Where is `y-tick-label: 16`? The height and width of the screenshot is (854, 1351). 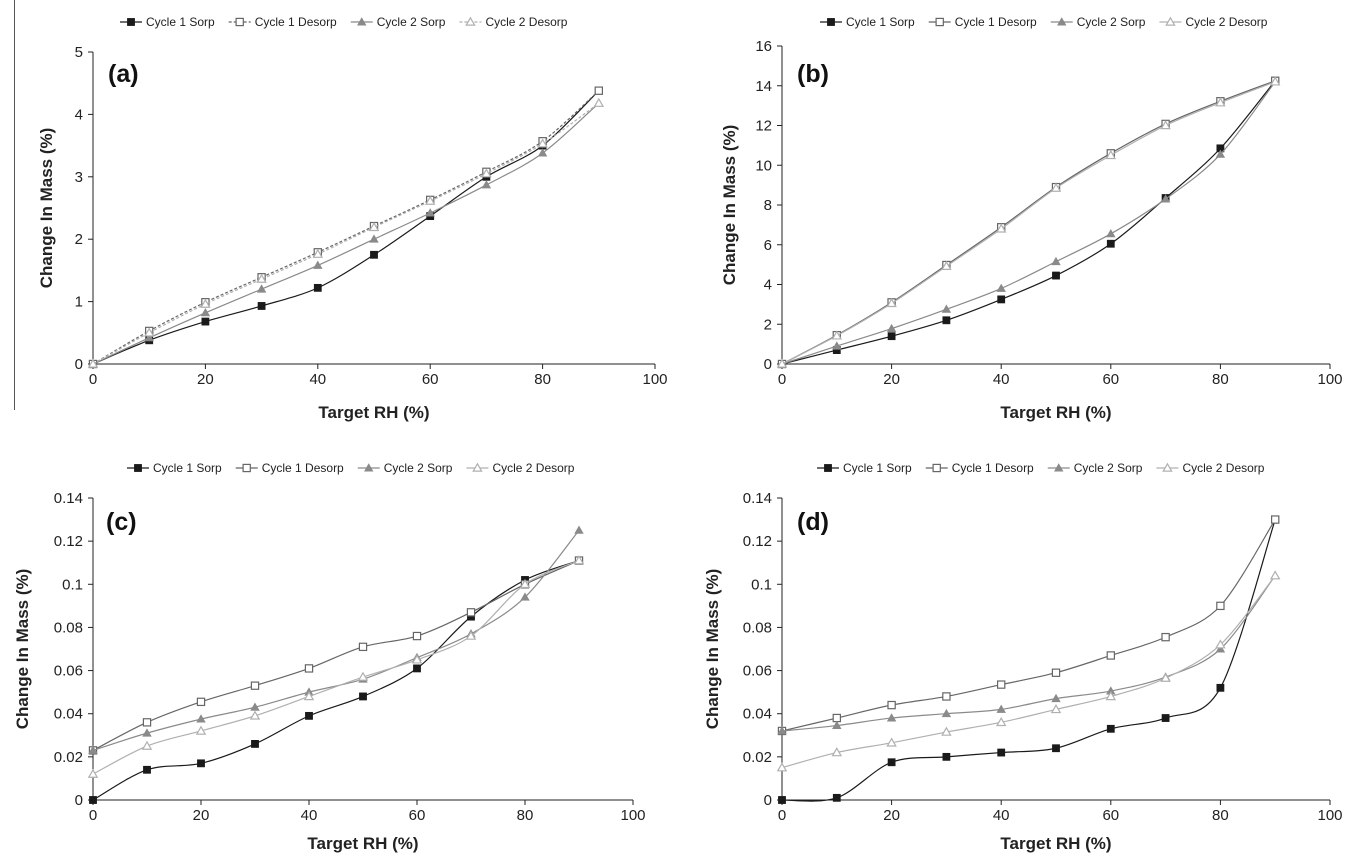
y-tick-label: 16 is located at coordinates (763, 46).